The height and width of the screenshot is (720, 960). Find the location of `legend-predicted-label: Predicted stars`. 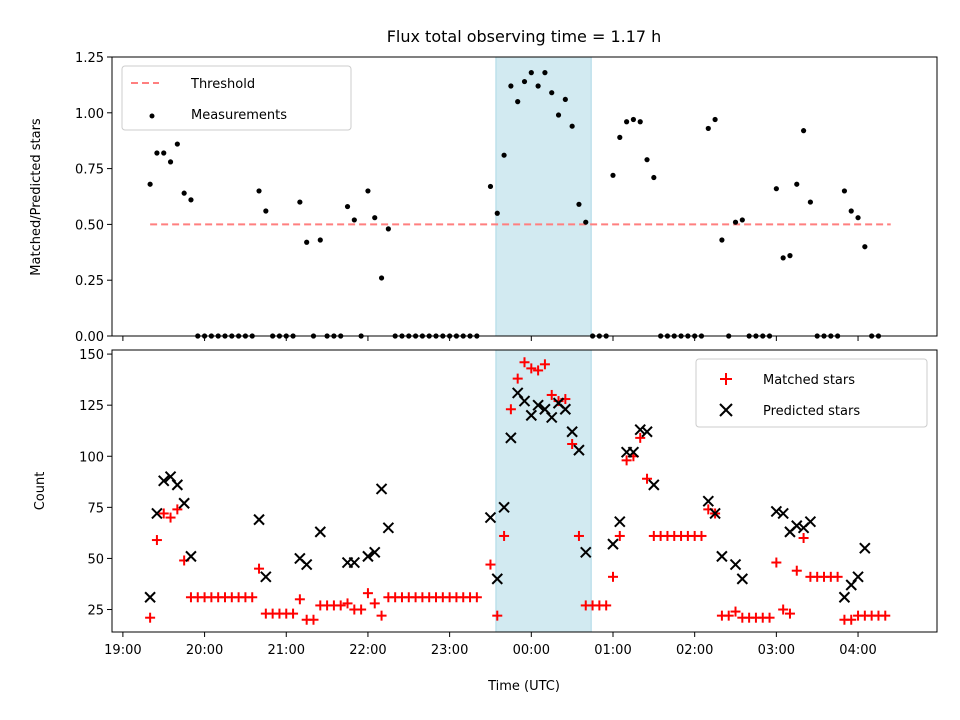

legend-predicted-label: Predicted stars is located at coordinates (811, 411).